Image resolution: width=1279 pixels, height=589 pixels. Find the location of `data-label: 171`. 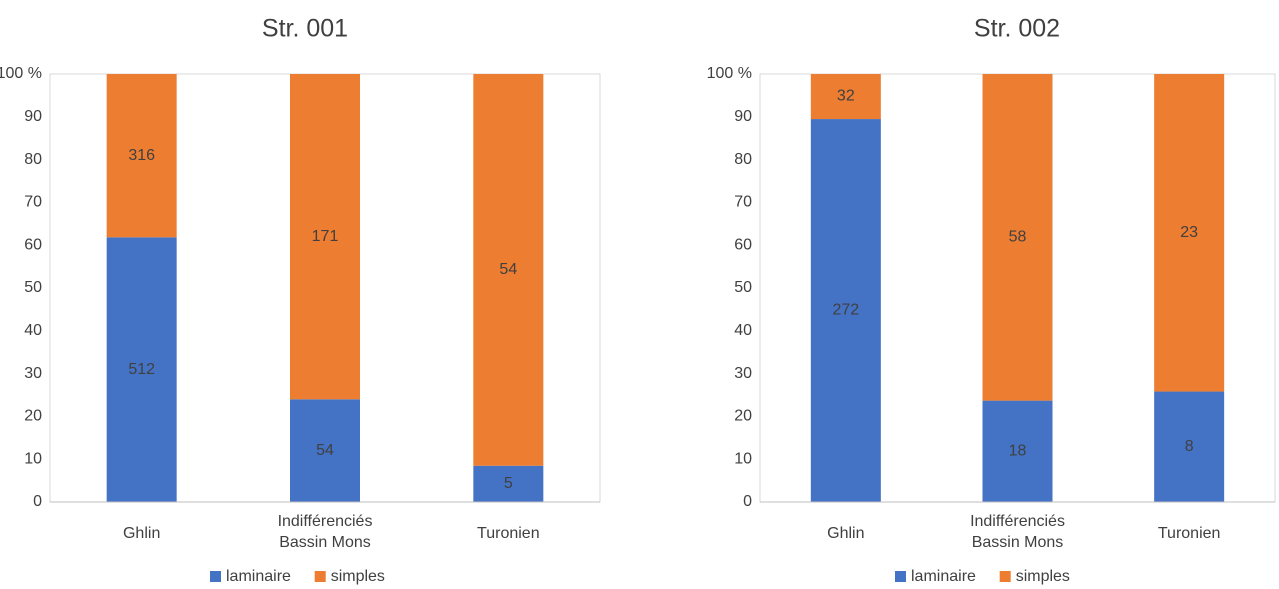

data-label: 171 is located at coordinates (325, 236).